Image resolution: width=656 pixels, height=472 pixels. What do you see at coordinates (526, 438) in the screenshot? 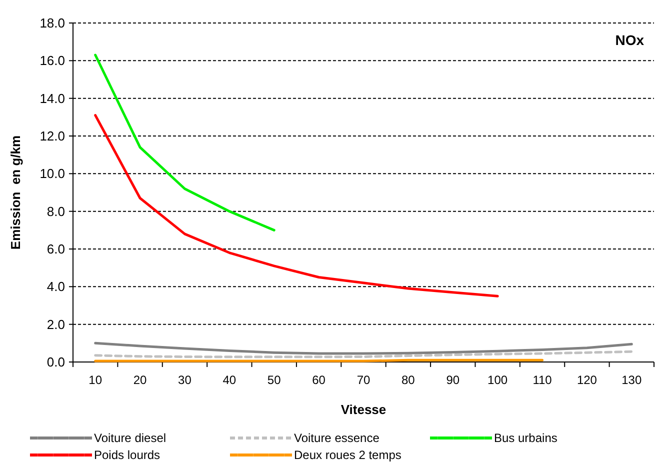
I see `legend-label: Bus urbains` at bounding box center [526, 438].